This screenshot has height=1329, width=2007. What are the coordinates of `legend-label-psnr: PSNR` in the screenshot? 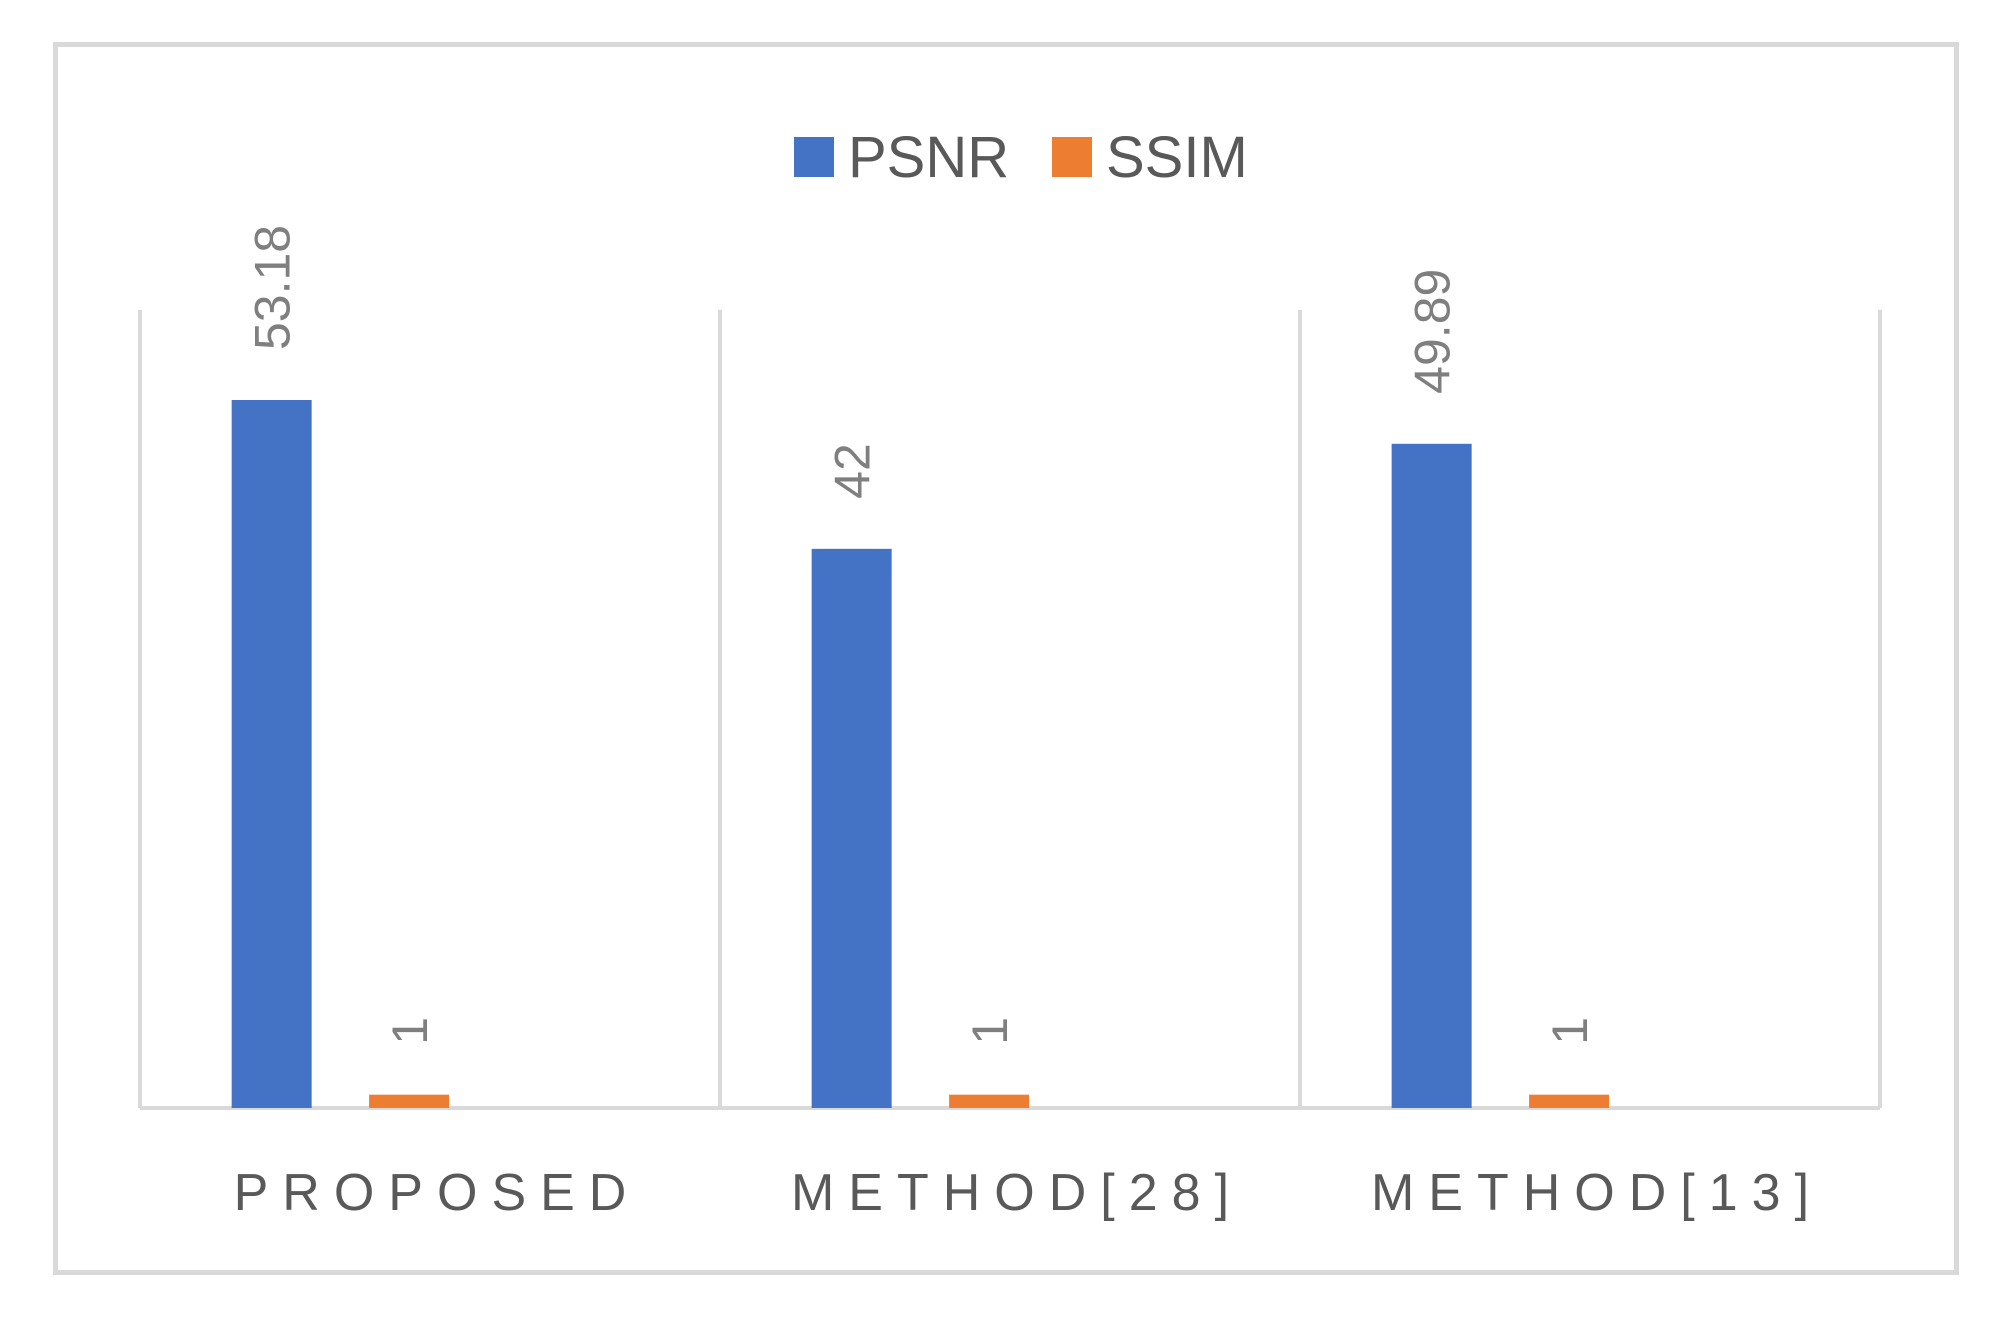 It's located at (928, 157).